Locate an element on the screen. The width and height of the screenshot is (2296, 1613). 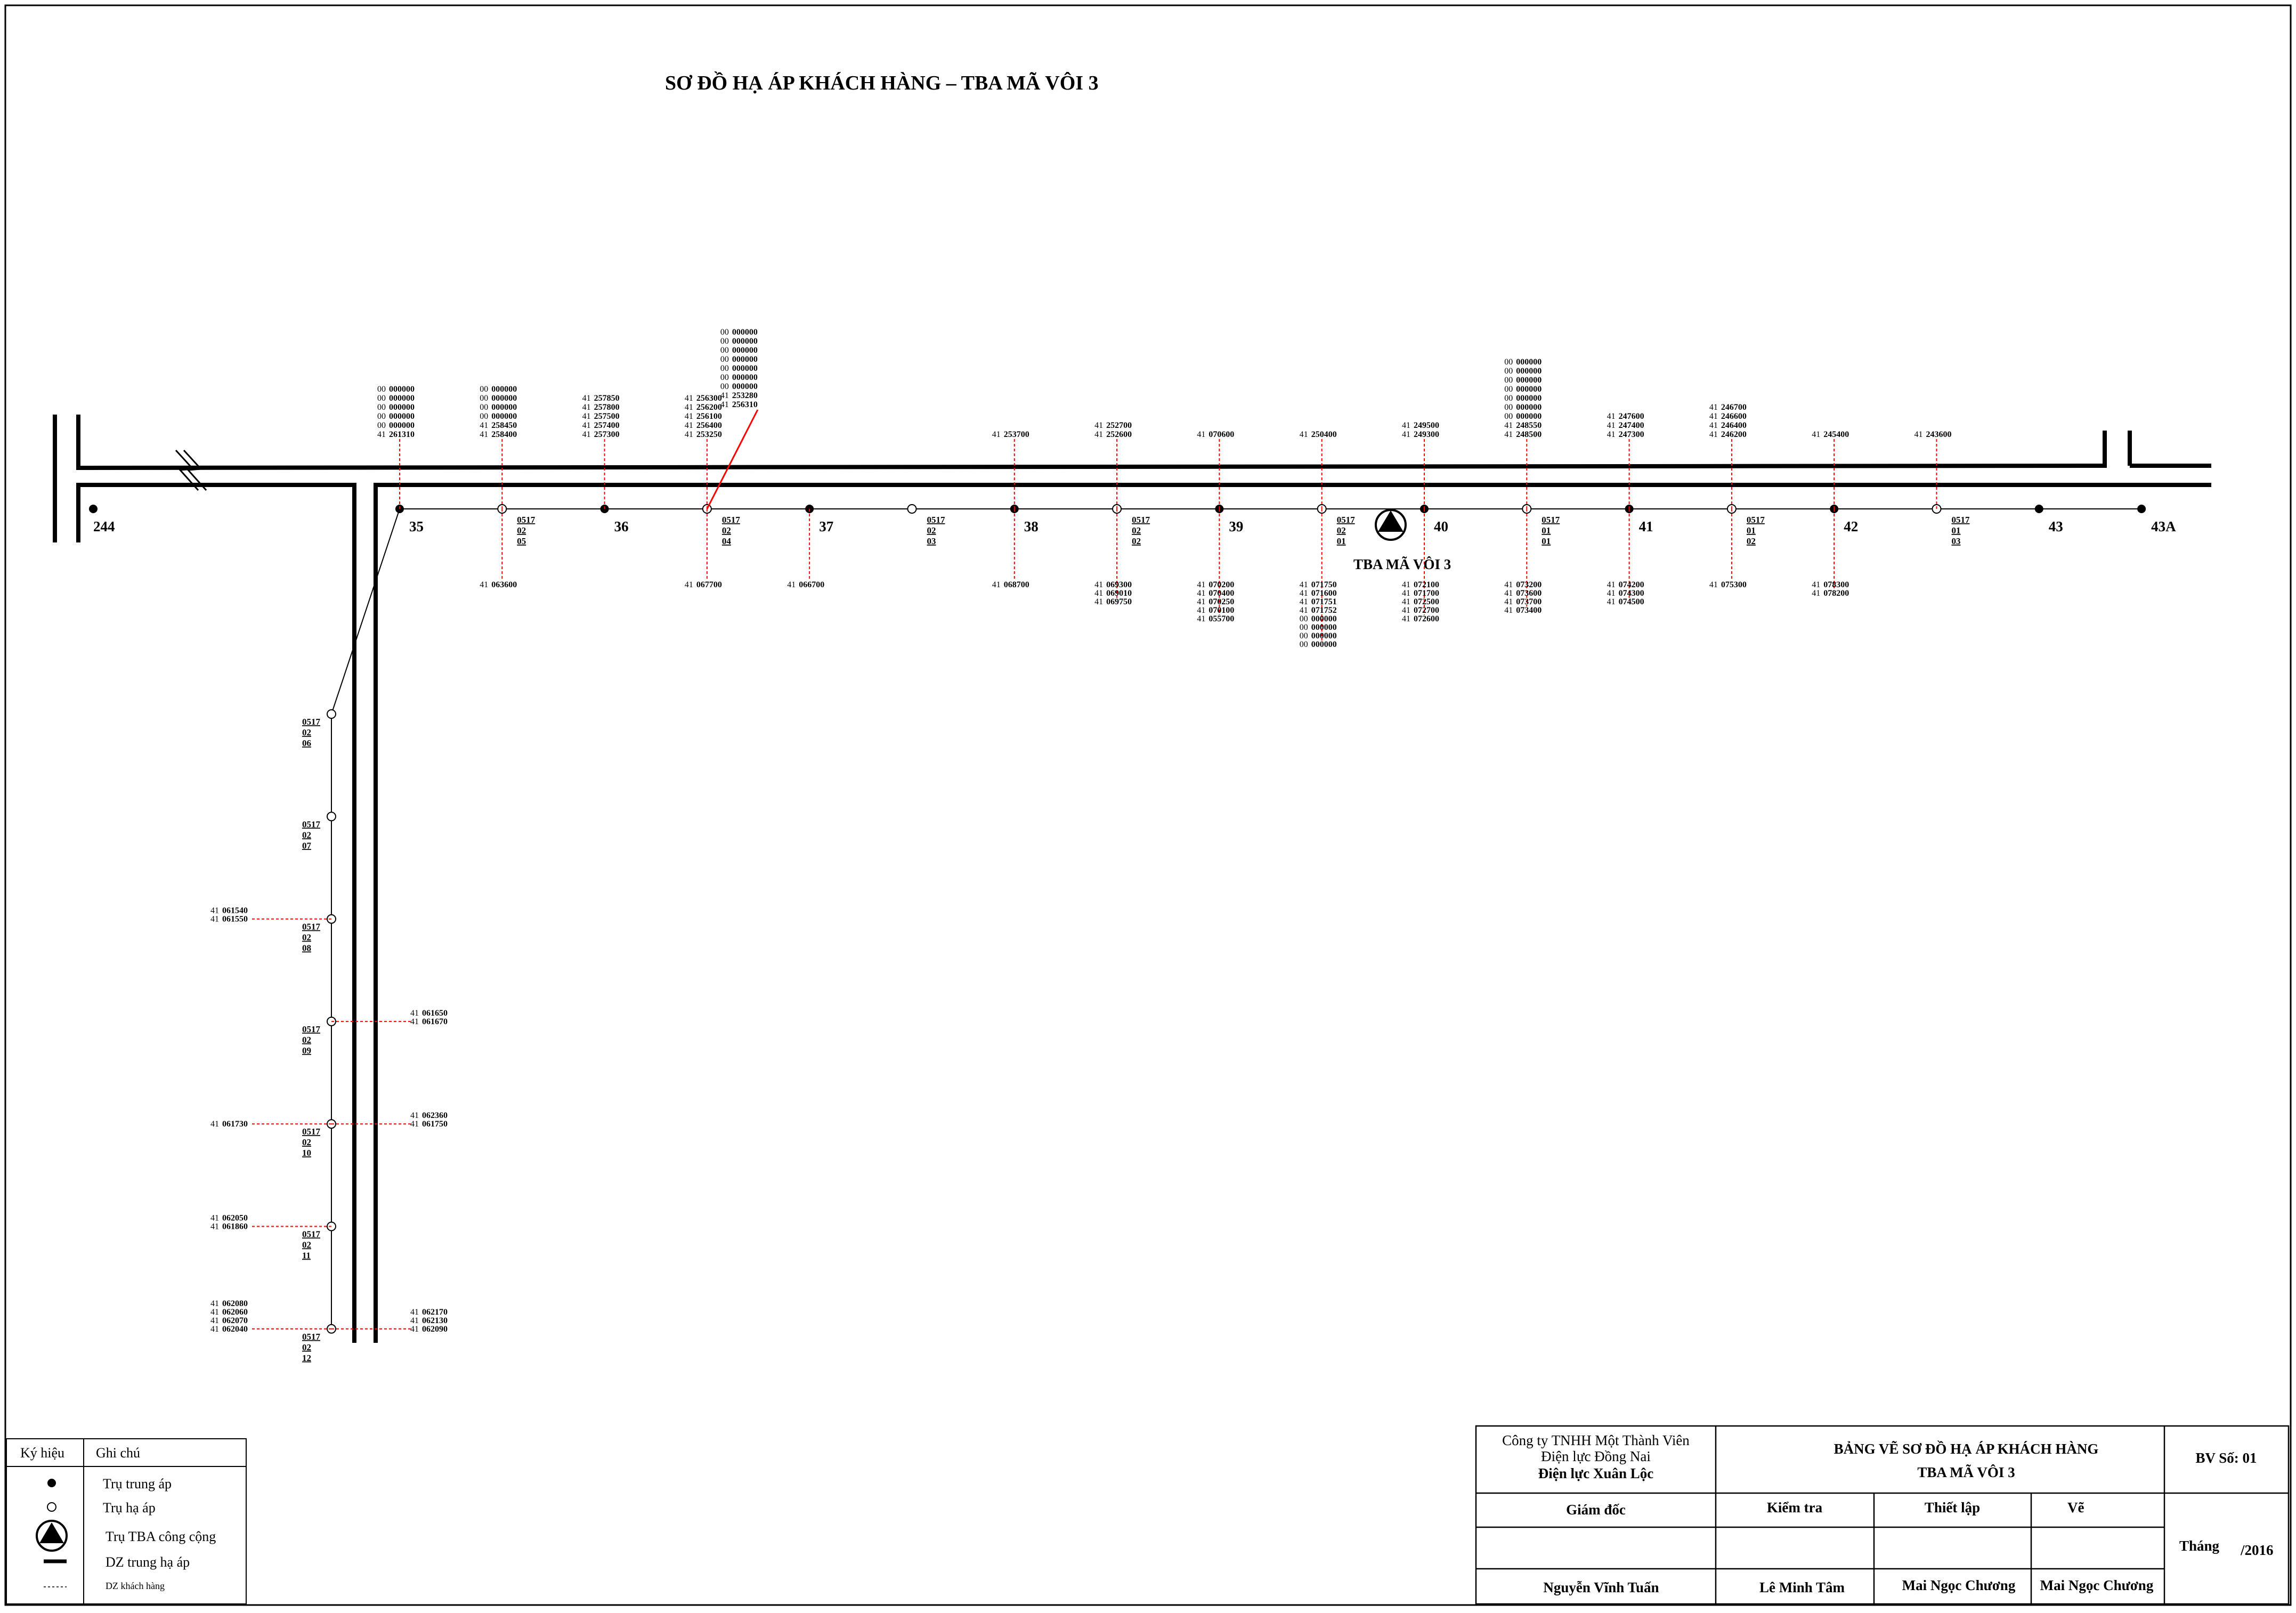
drawing-title: BẢNG VẼ SƠ ĐỒ HẠ ÁP KHÁCH HÀNG is located at coordinates (1966, 1448).